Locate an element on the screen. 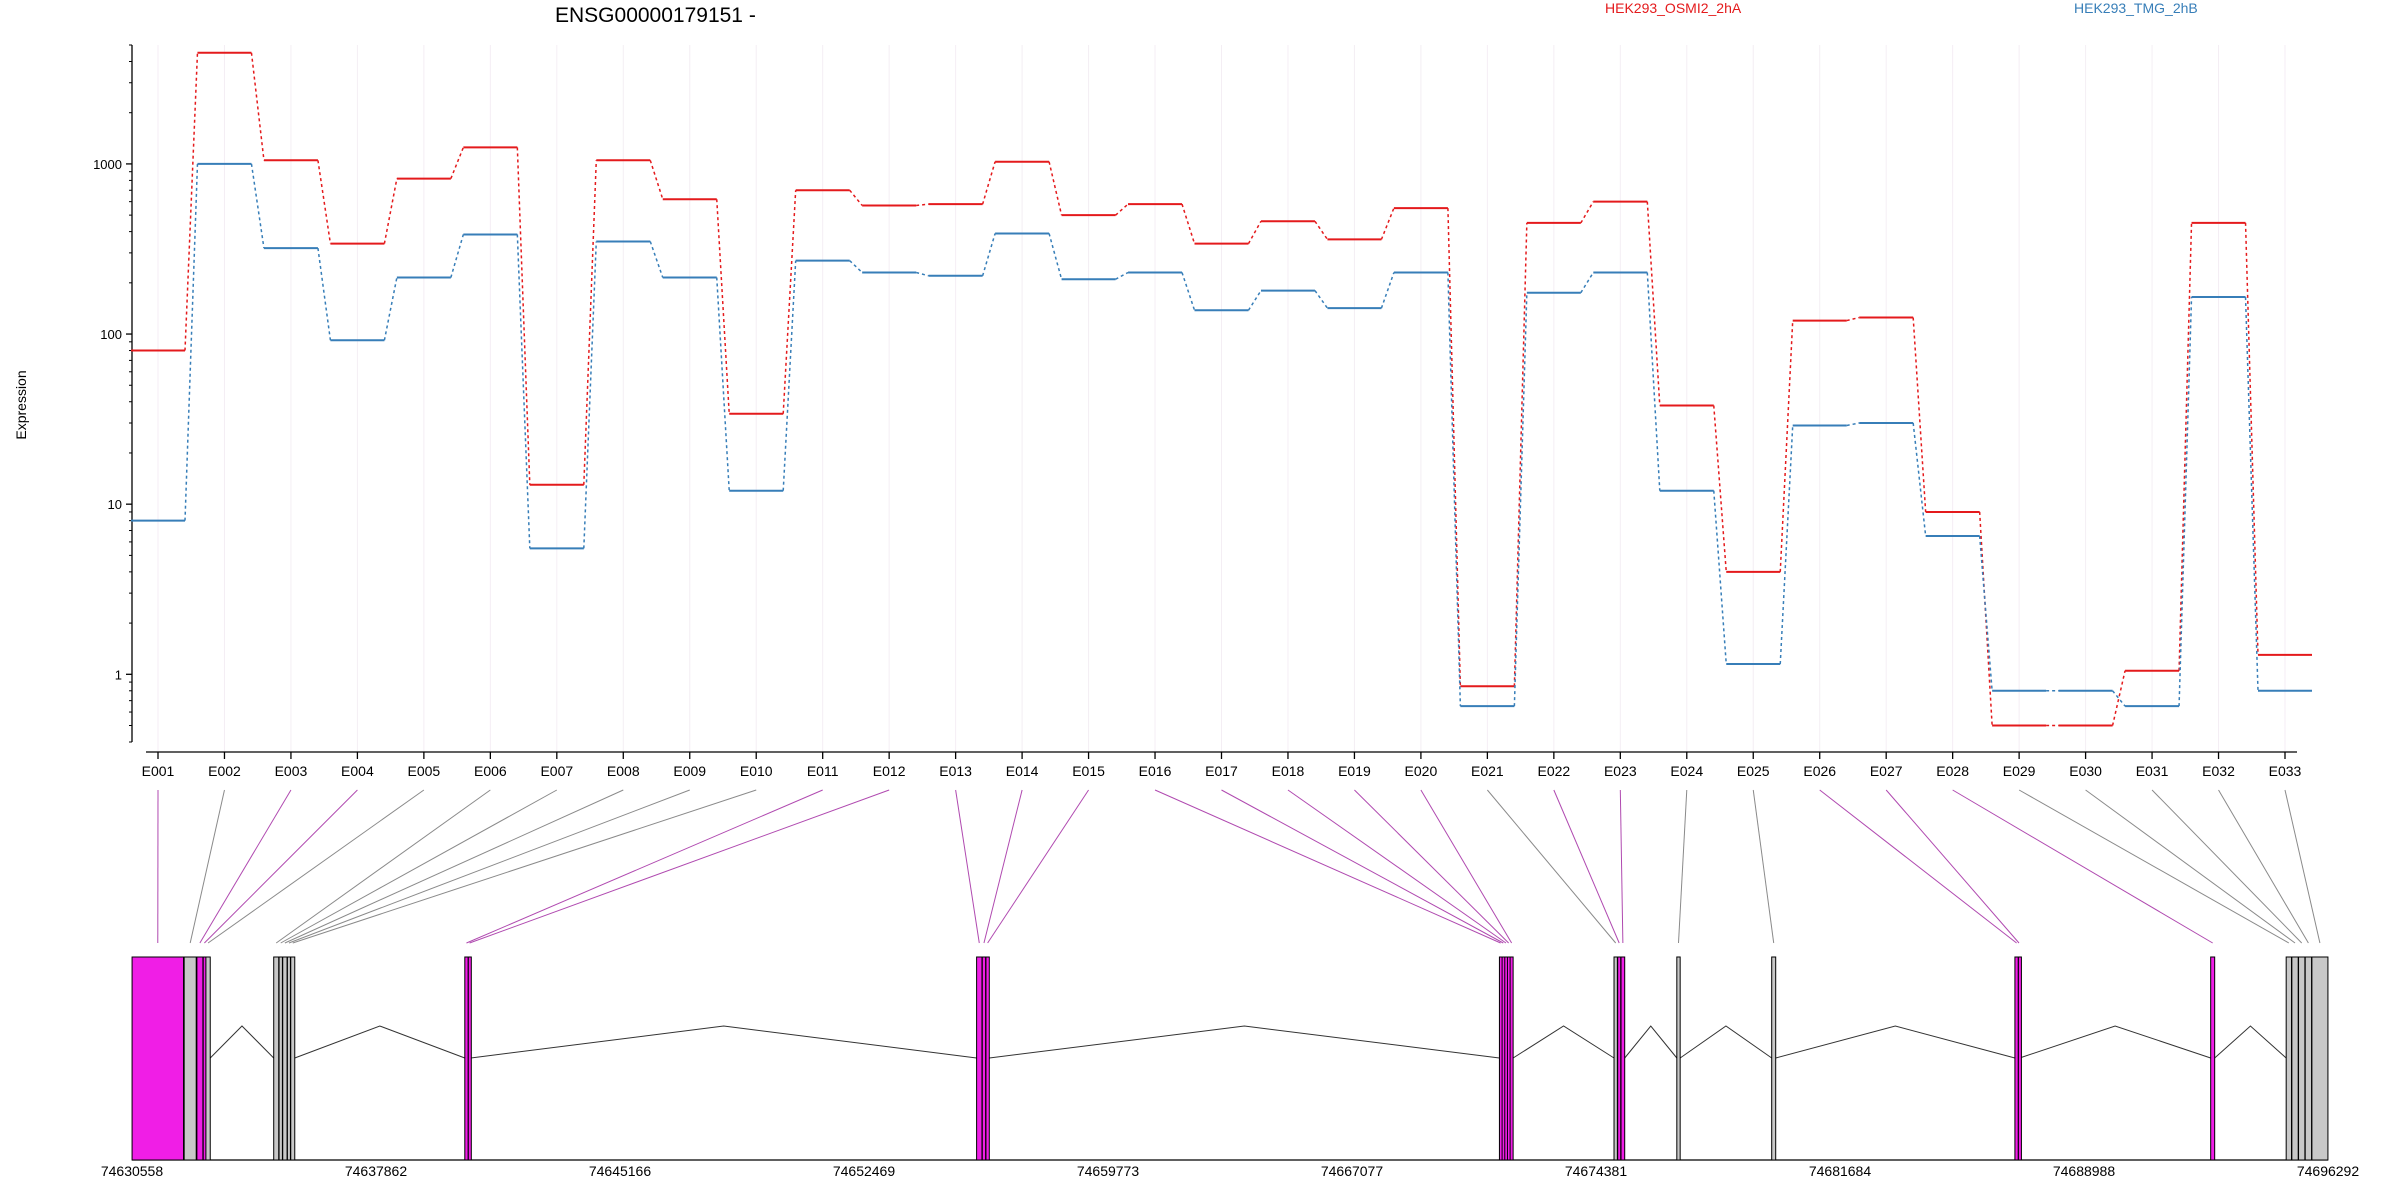  x-tick-label-E003: E003 is located at coordinates (291, 771).